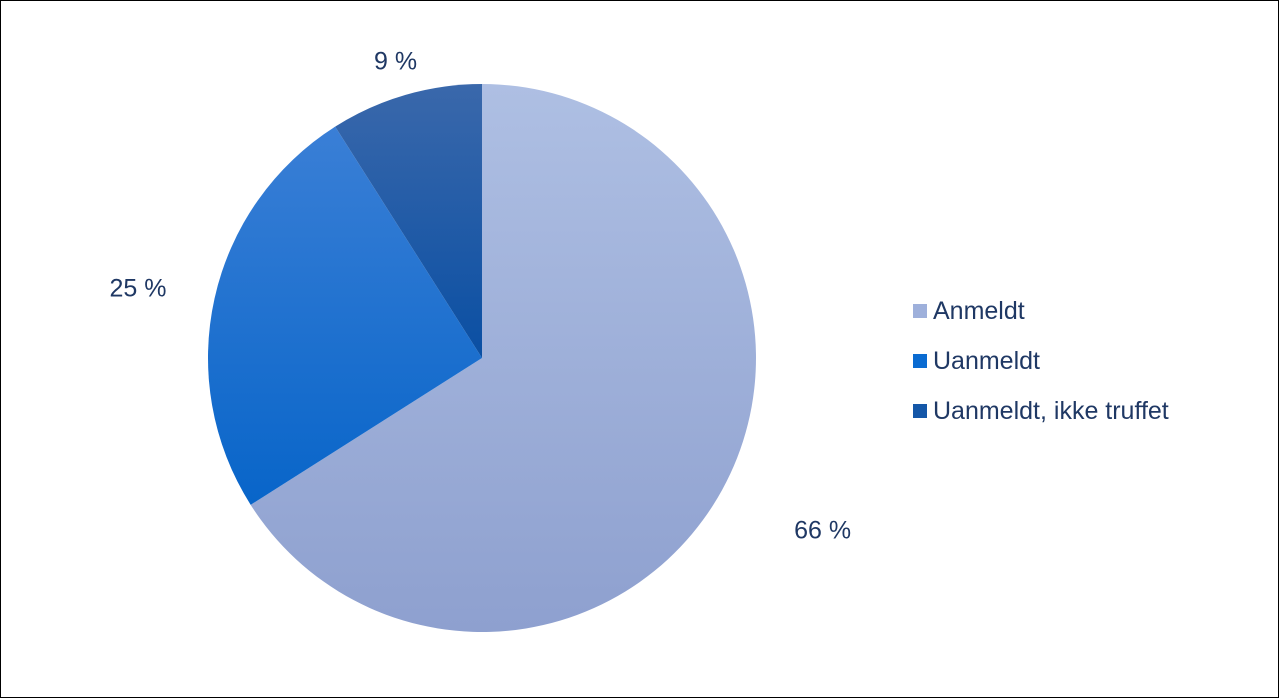 The image size is (1279, 699). Describe the element at coordinates (395, 62) in the screenshot. I see `data-label-uanmeldt-ikke-truffet: 9 %` at that location.